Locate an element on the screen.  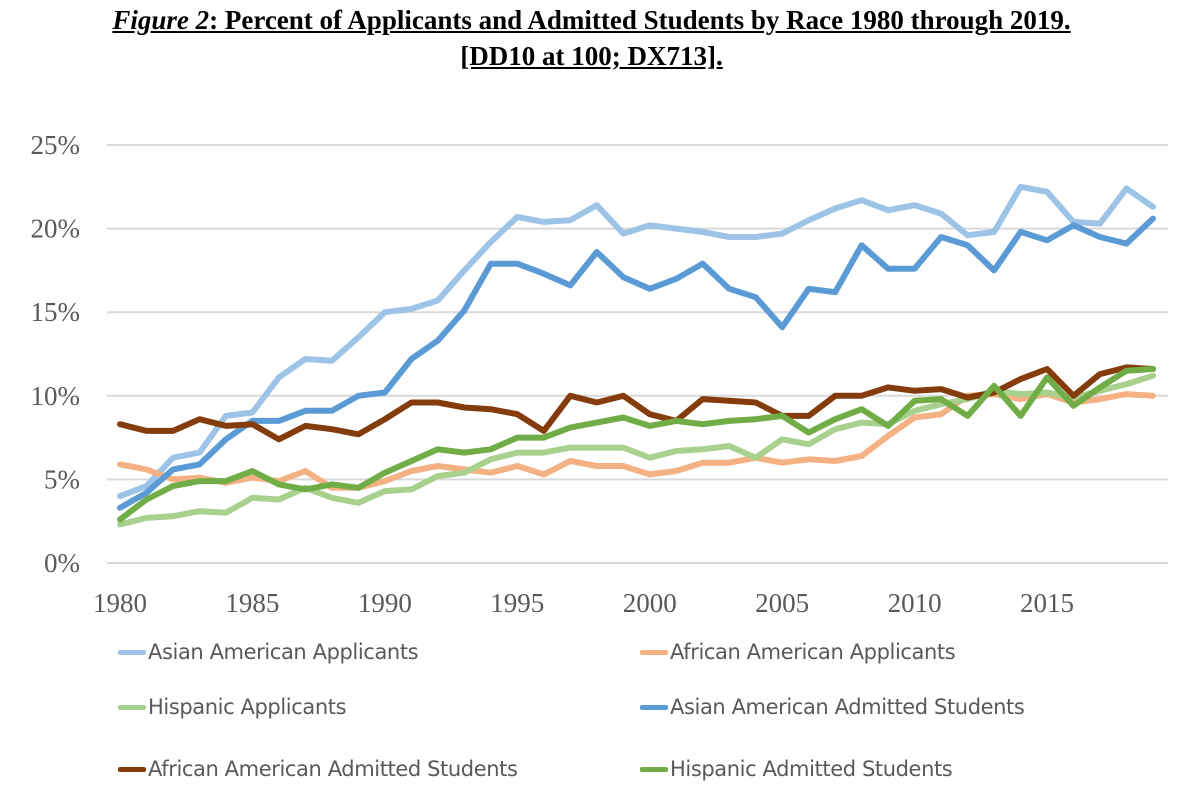
y-tick-label: 15% is located at coordinates (56, 312).